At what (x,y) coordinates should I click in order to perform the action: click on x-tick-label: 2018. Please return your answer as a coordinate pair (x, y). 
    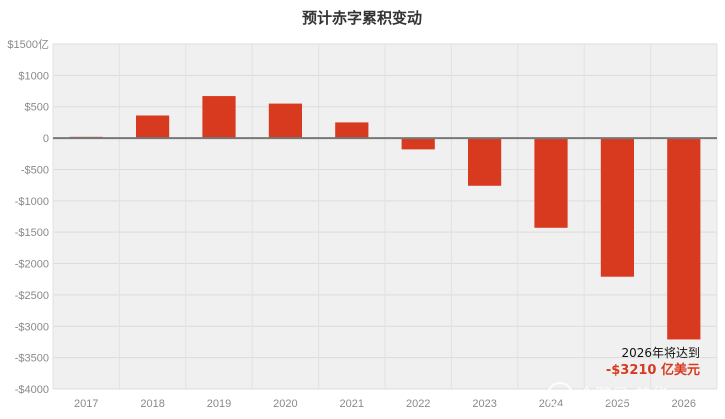
    Looking at the image, I should click on (152, 404).